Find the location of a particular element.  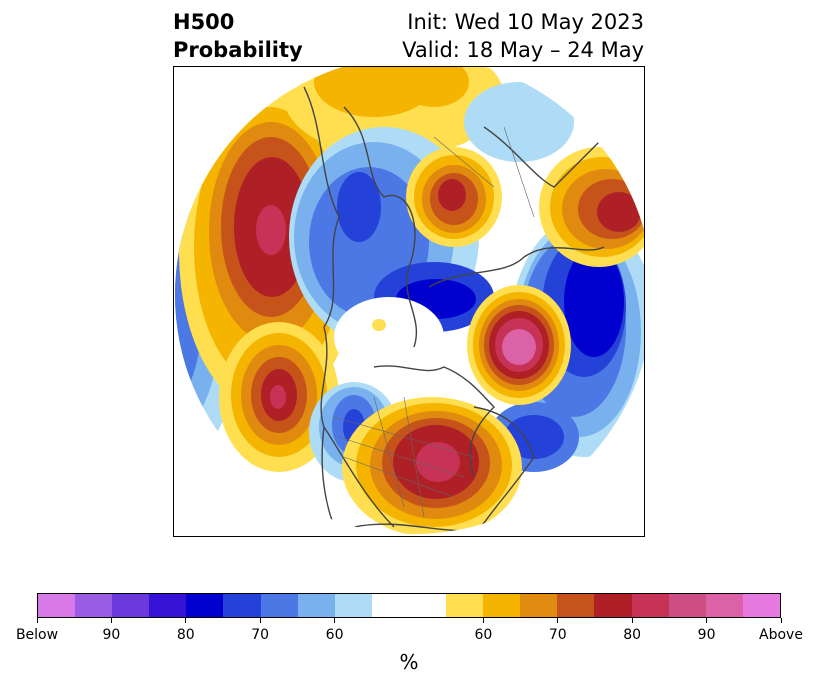

title-variable: H500 is located at coordinates (204, 22).